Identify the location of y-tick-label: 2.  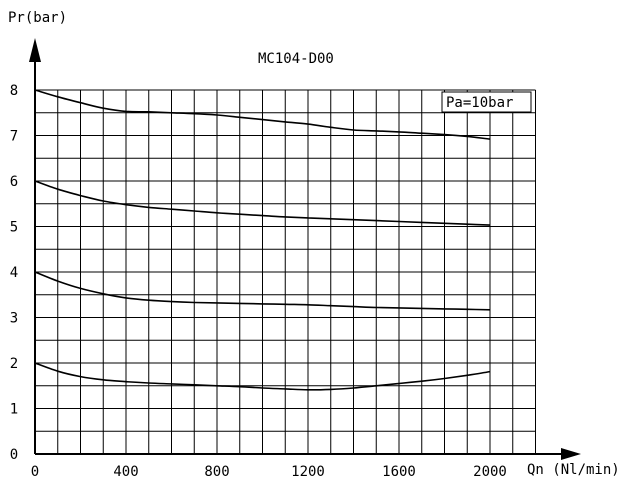
(14, 364).